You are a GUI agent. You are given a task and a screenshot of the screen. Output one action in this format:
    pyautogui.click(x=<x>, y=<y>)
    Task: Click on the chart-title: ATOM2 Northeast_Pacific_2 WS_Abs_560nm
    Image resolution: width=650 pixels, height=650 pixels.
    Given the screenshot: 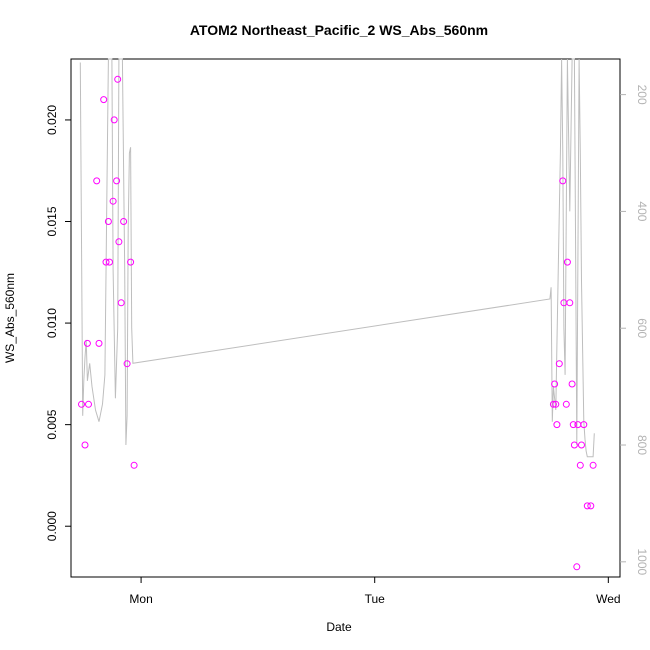 What is the action you would take?
    pyautogui.click(x=339, y=30)
    